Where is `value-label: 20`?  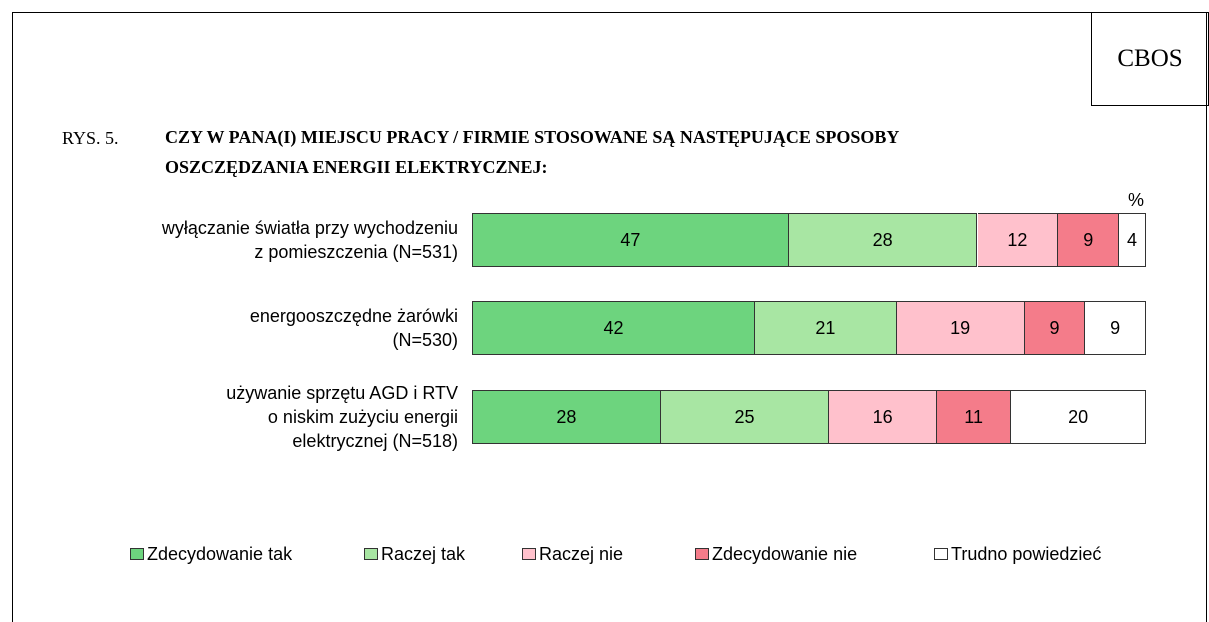
value-label: 20 is located at coordinates (1078, 416).